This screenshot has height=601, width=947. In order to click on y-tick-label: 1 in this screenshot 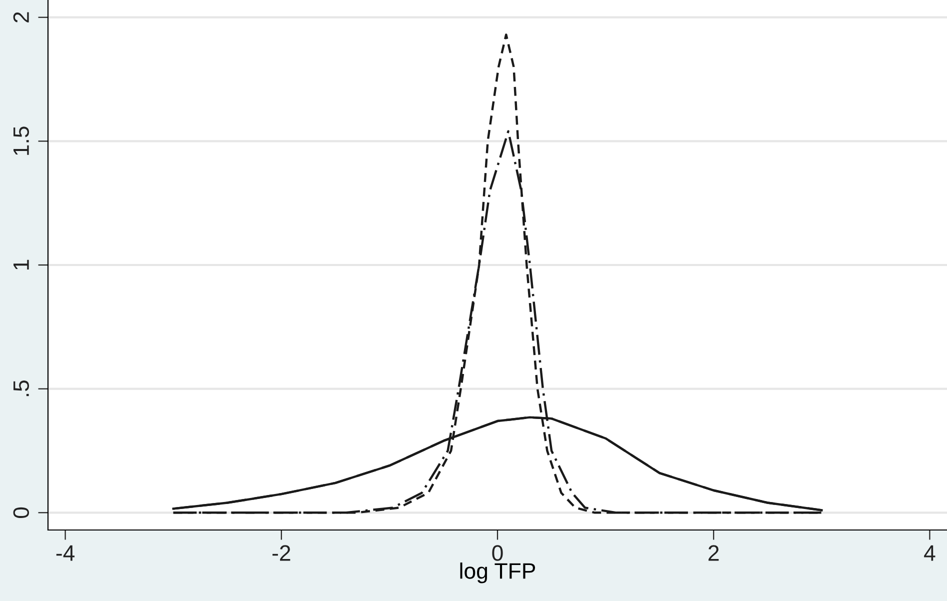, I will do `click(21, 265)`.